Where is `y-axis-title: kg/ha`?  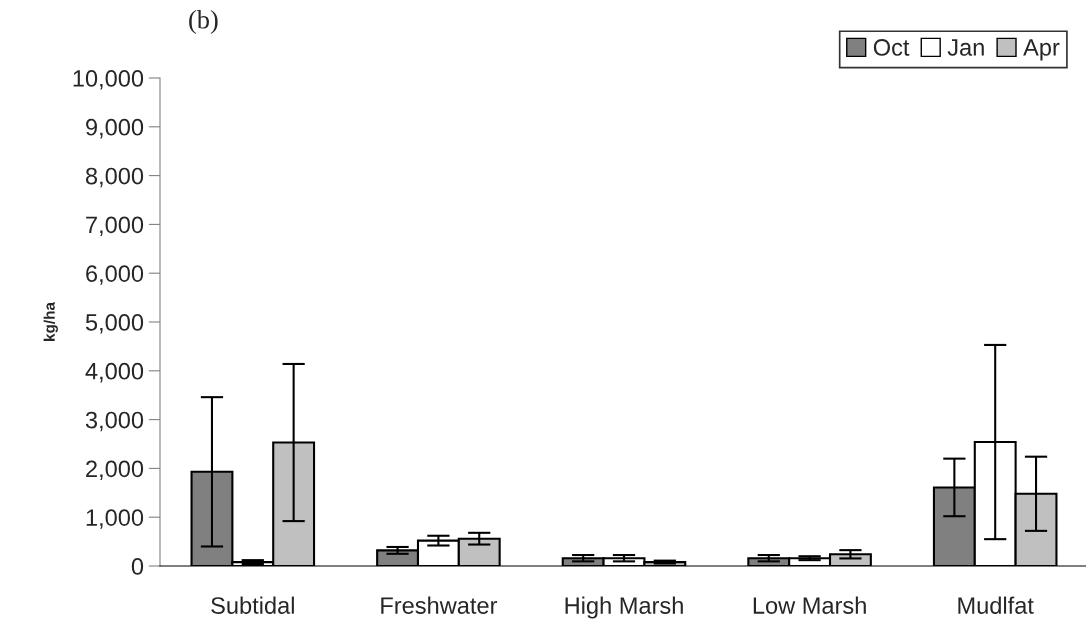 y-axis-title: kg/ha is located at coordinates (50, 321).